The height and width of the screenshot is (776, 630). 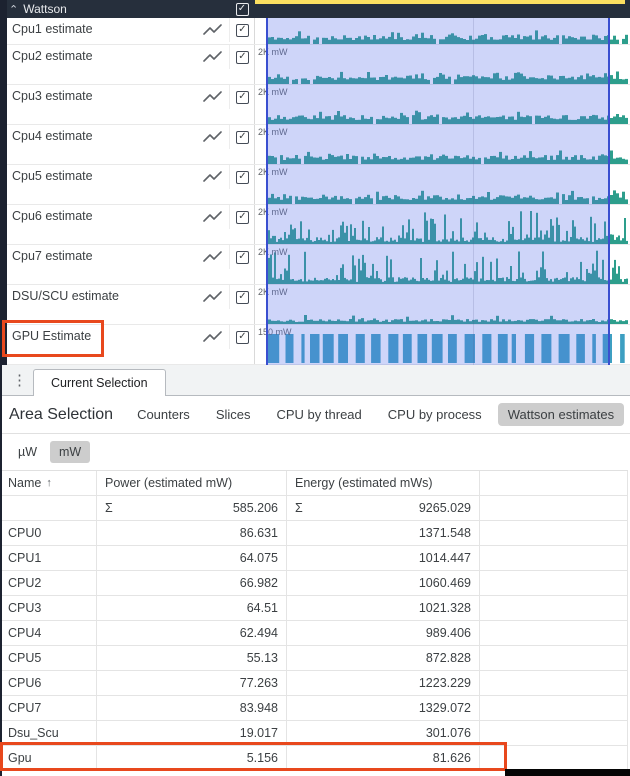 What do you see at coordinates (315, 452) in the screenshot?
I see `unit-toggle: µW mW` at bounding box center [315, 452].